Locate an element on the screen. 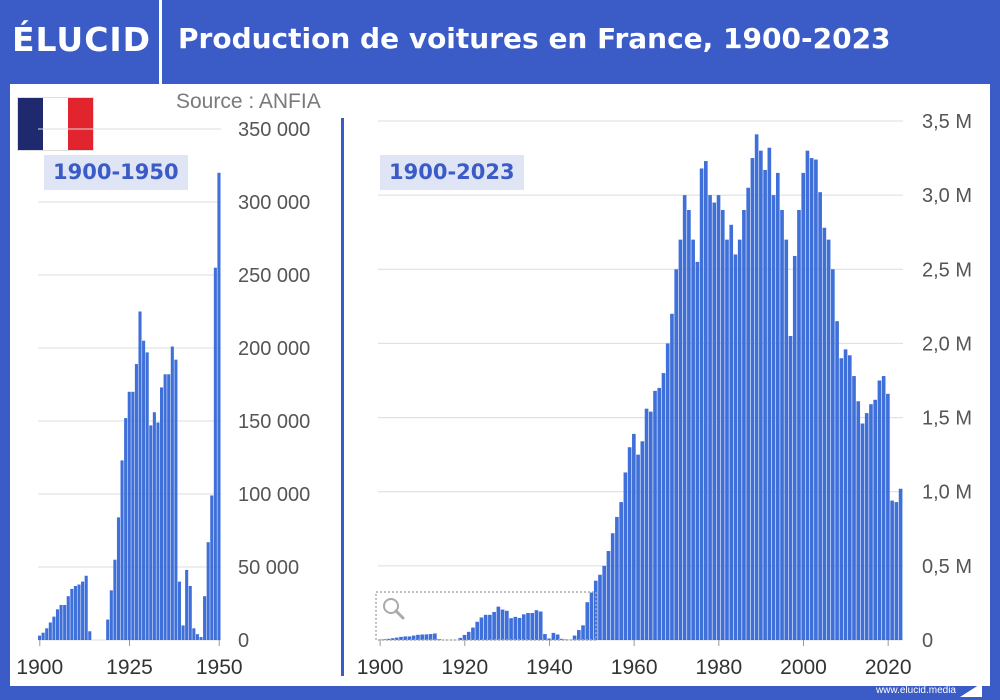 This screenshot has width=1000, height=700. y-tick-label: 200 000 is located at coordinates (274, 349).